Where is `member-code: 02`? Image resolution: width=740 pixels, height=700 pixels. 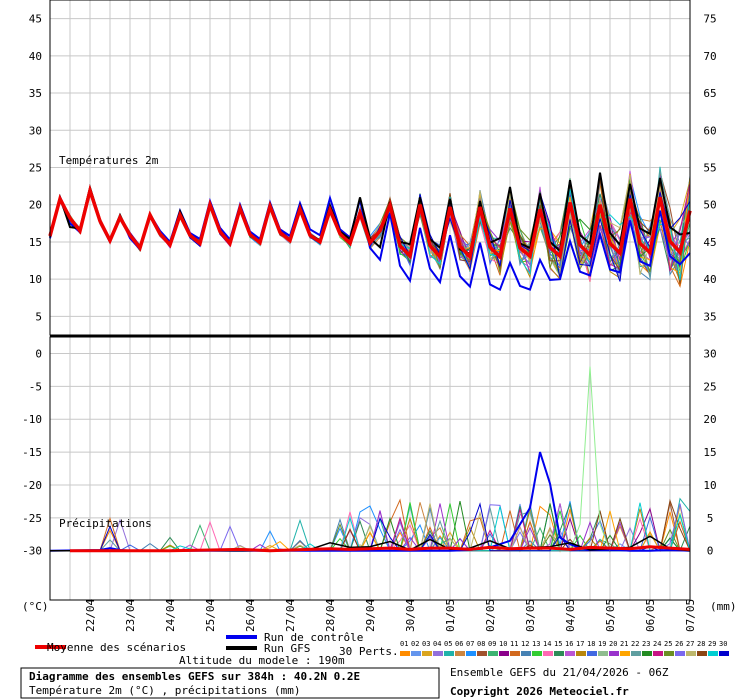
member-code: 02 is located at coordinates (415, 644).